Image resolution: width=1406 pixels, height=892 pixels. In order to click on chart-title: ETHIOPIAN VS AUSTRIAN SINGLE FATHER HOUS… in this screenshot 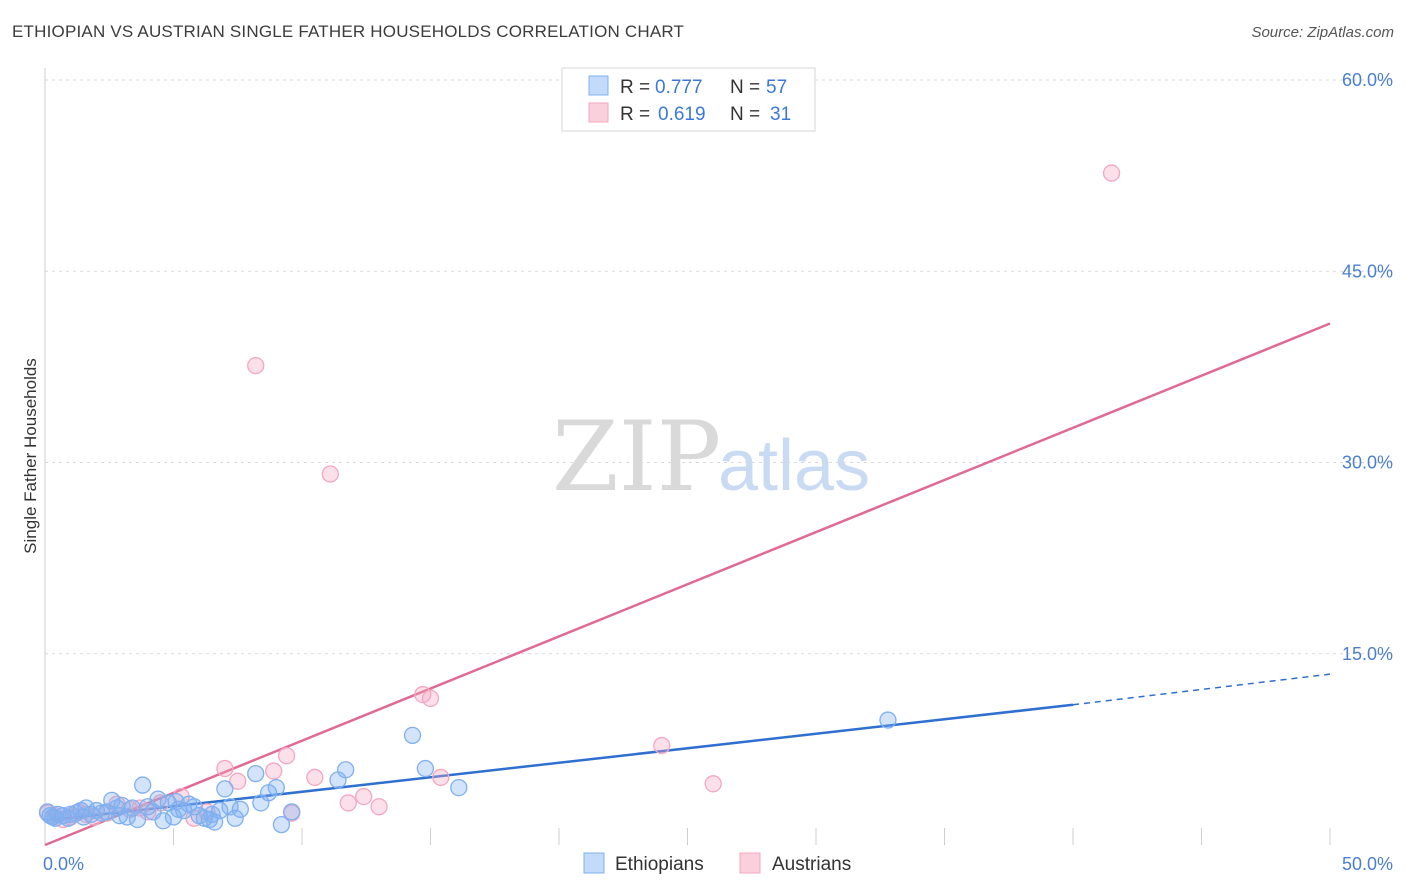, I will do `click(348, 31)`.